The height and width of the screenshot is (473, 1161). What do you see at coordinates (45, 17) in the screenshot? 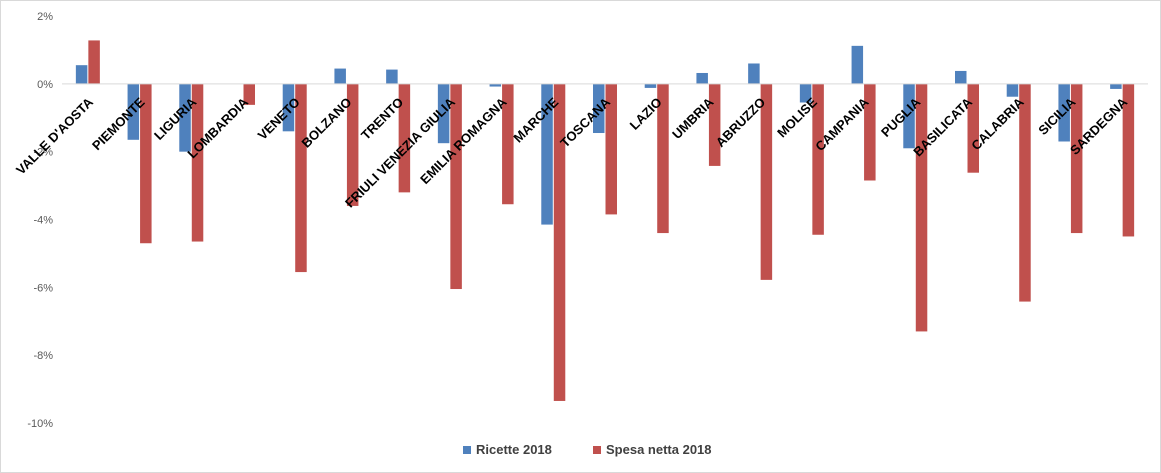
I see `y-tick-label: 2%` at bounding box center [45, 17].